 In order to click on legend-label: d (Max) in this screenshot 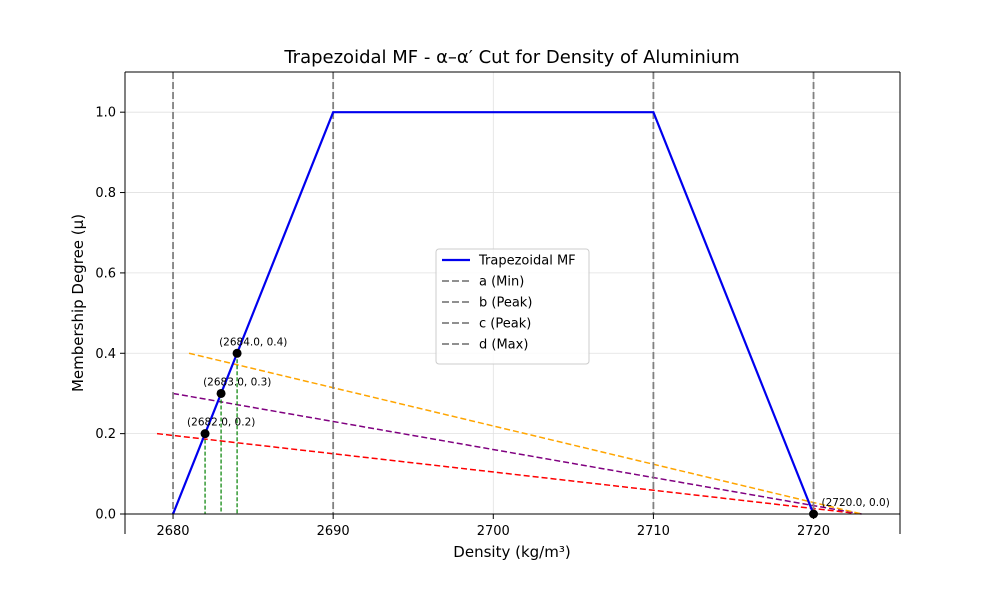, I will do `click(503, 345)`.